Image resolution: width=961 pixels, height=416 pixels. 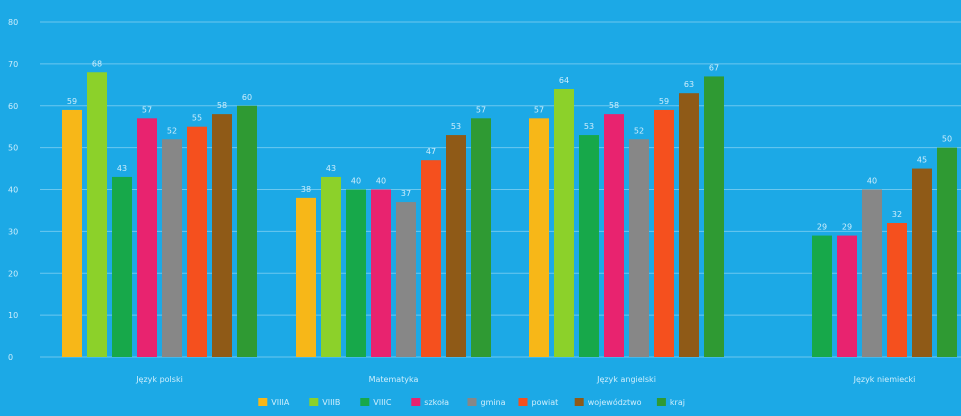 What do you see at coordinates (197, 118) in the screenshot?
I see `data-label: 55` at bounding box center [197, 118].